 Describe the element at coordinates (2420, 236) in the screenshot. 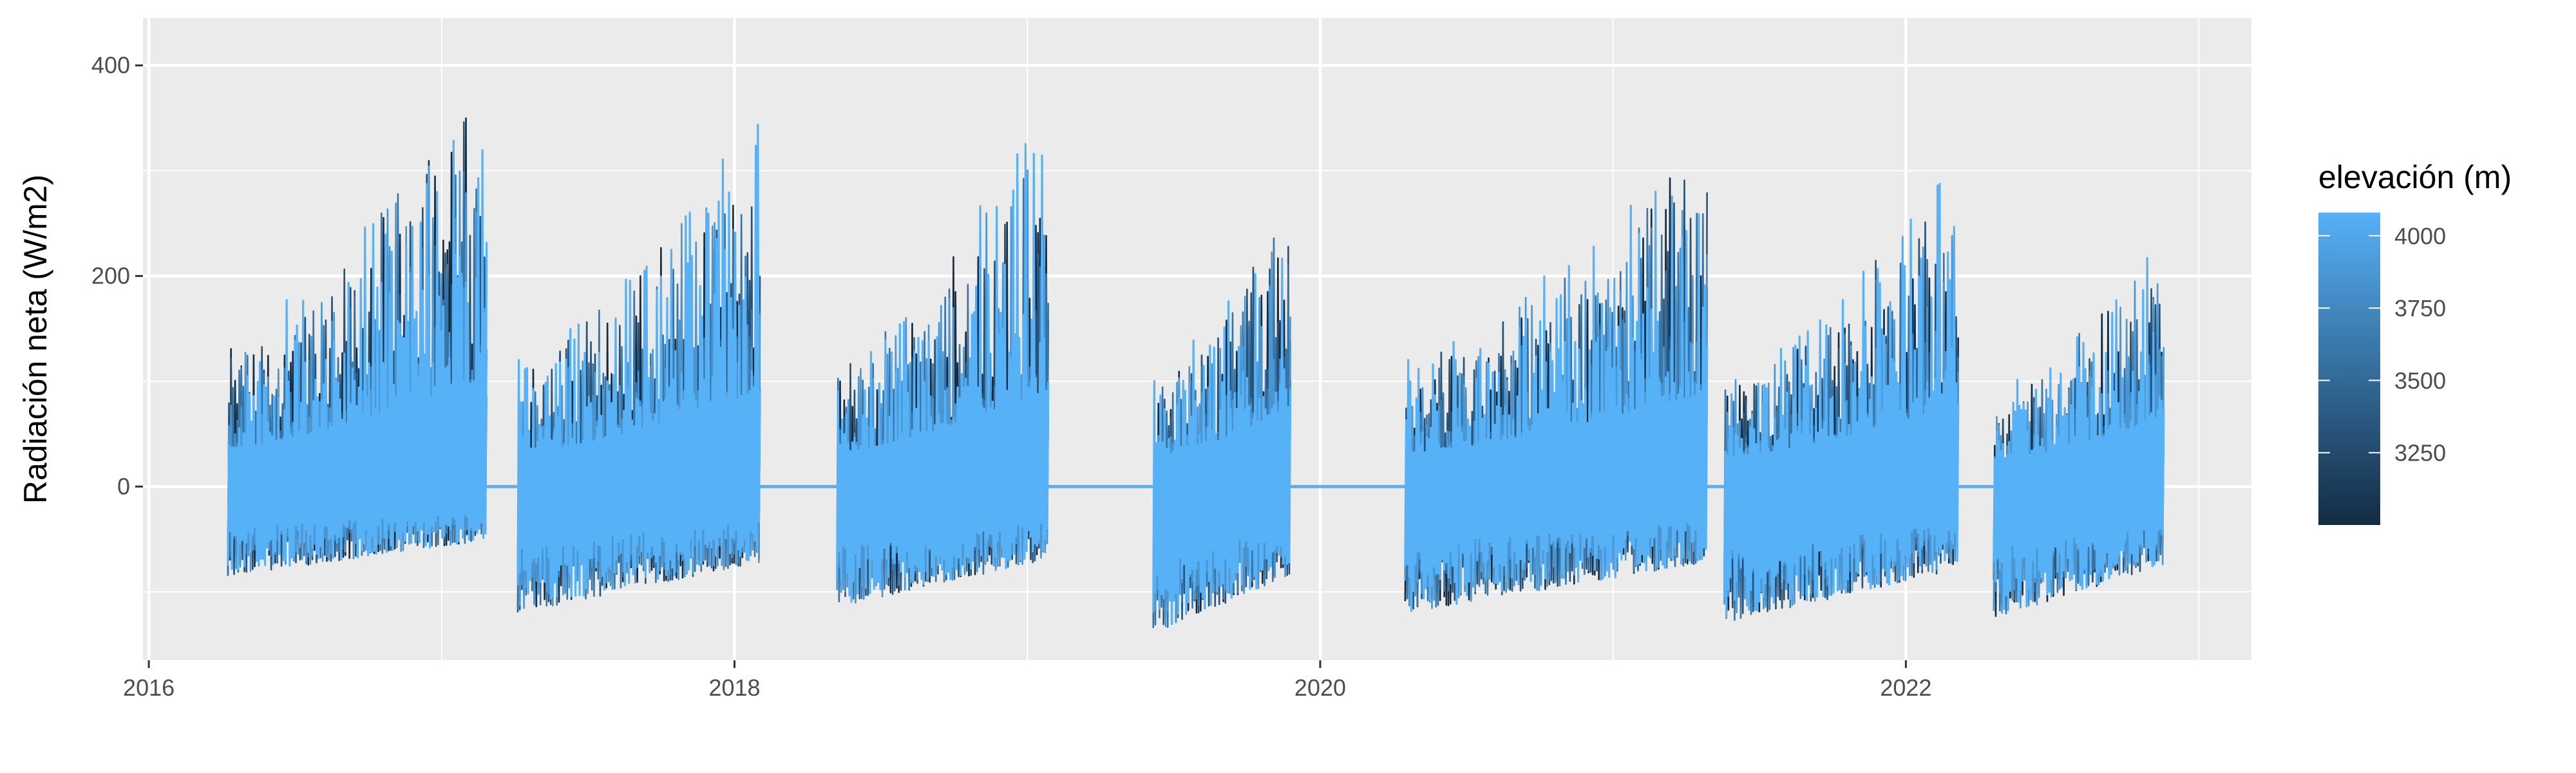

I see `legend-tick-label: 4000` at that location.